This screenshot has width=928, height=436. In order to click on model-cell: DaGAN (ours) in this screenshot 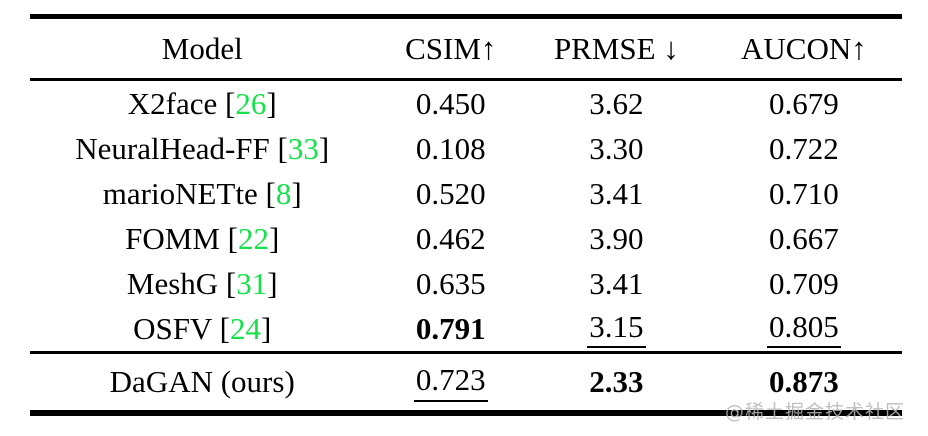, I will do `click(202, 382)`.